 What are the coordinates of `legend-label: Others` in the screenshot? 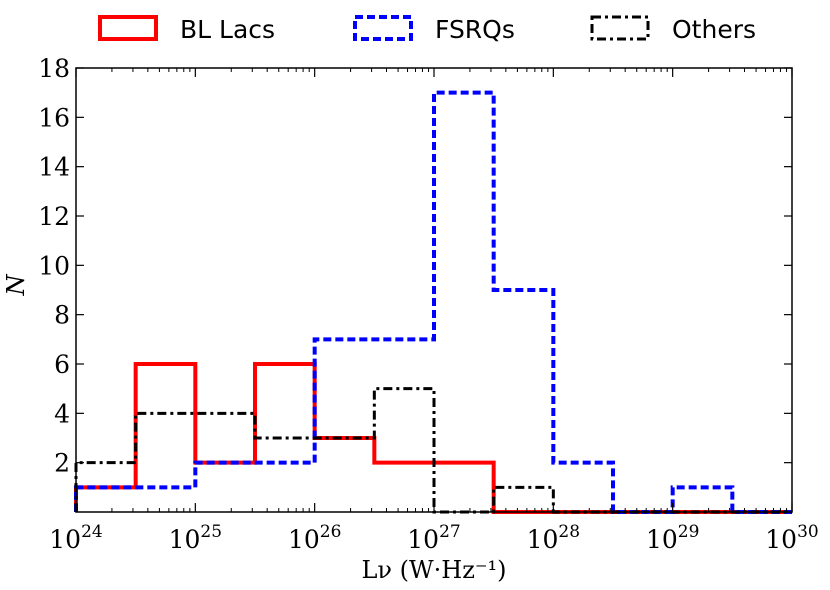 It's located at (714, 29).